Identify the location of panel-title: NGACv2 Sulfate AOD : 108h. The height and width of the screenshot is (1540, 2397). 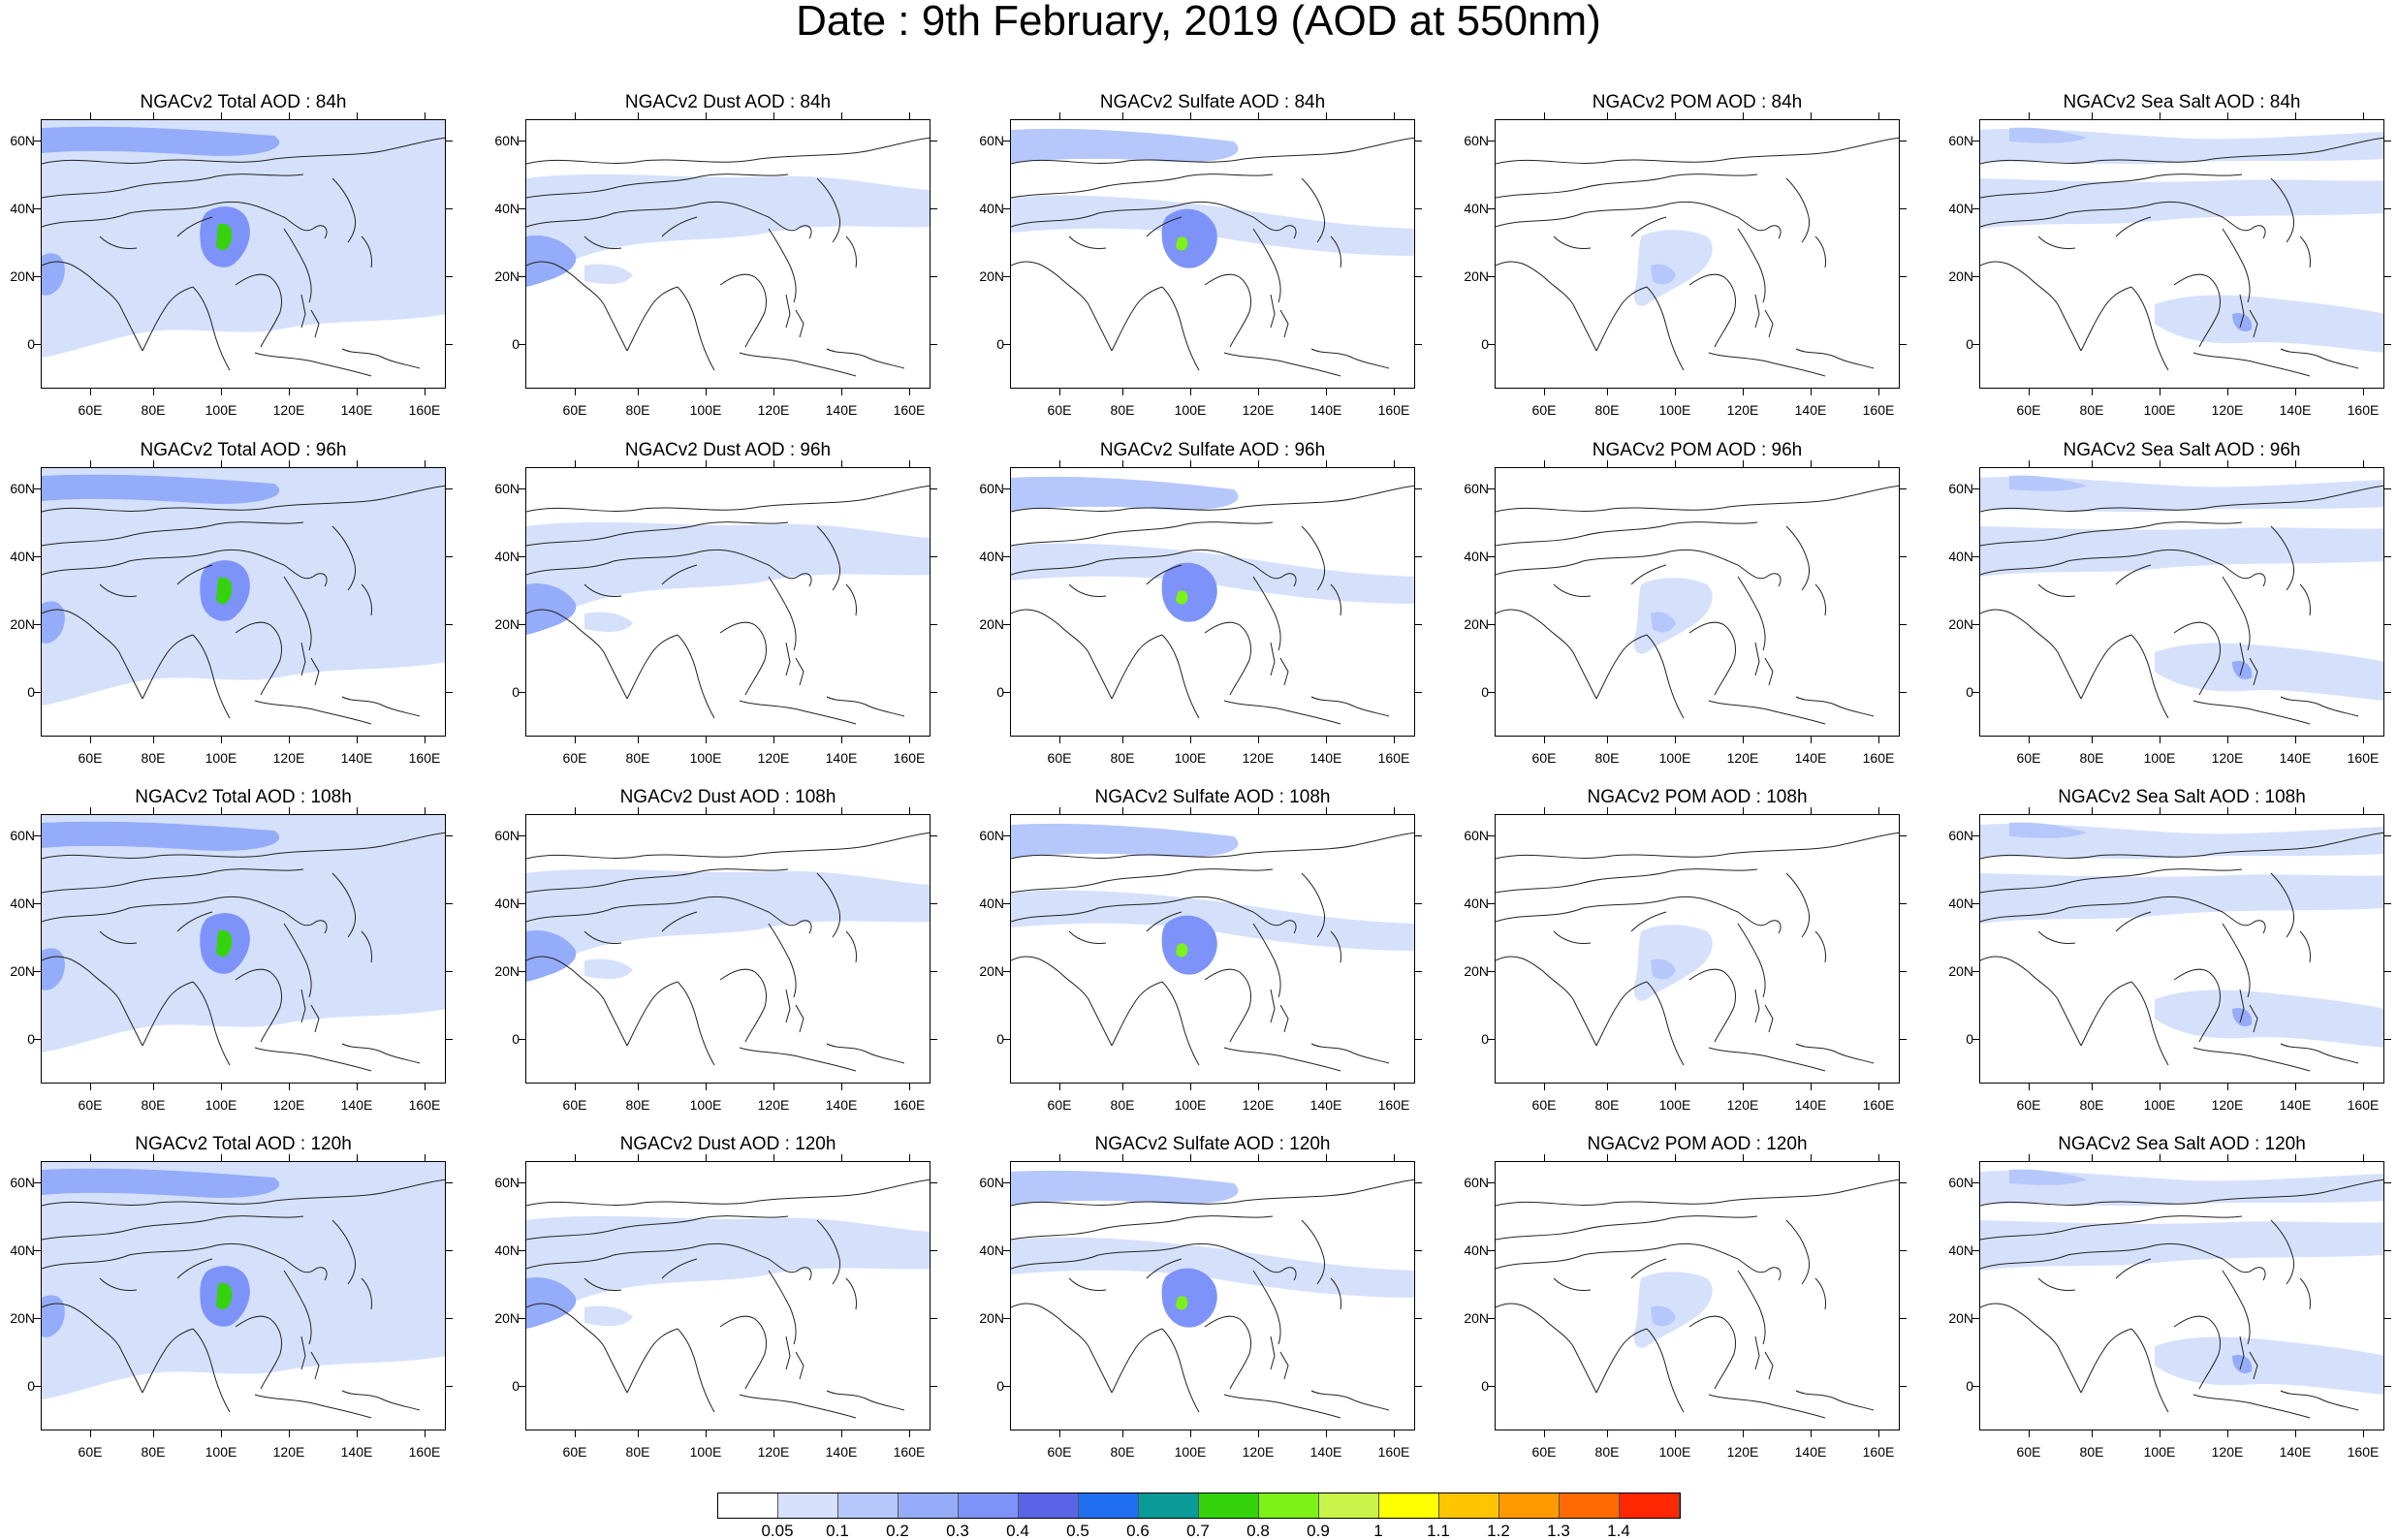
(1212, 797).